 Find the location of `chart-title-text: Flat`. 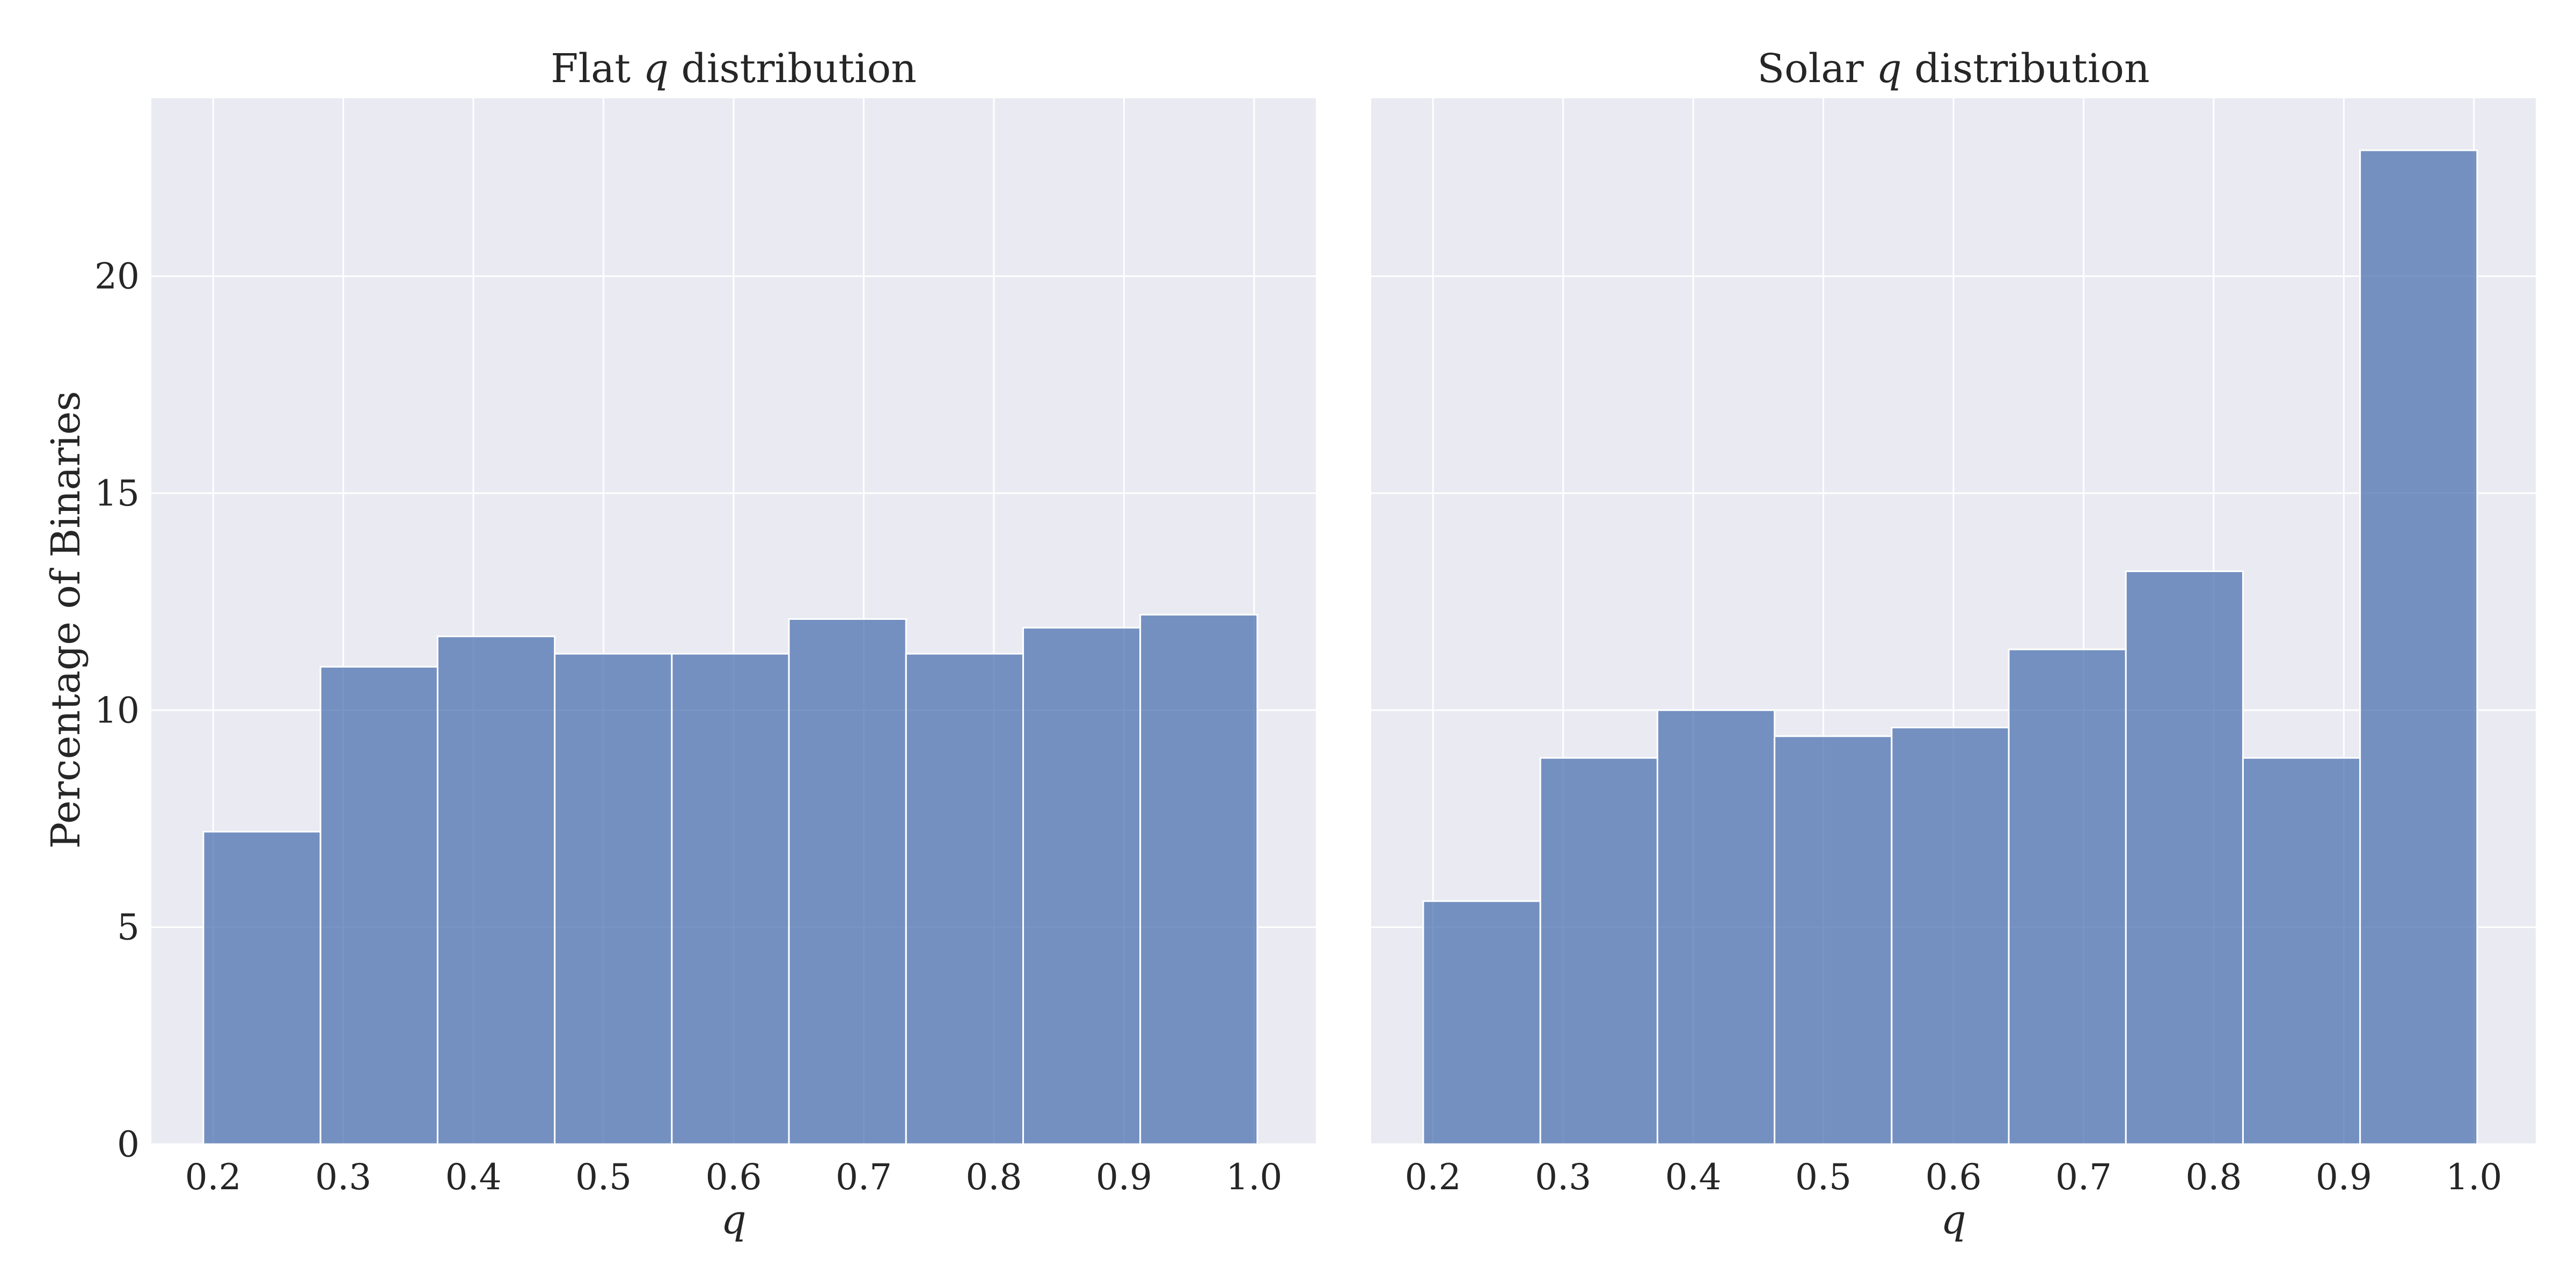

chart-title-text: Flat is located at coordinates (597, 69).